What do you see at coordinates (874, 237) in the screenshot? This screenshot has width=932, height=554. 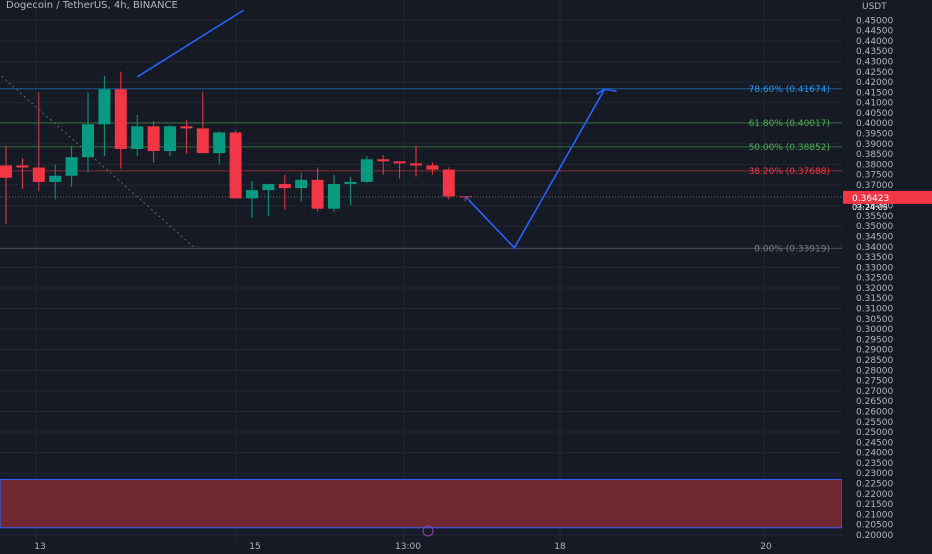 I see `price-axis-tick: 0.34500` at bounding box center [874, 237].